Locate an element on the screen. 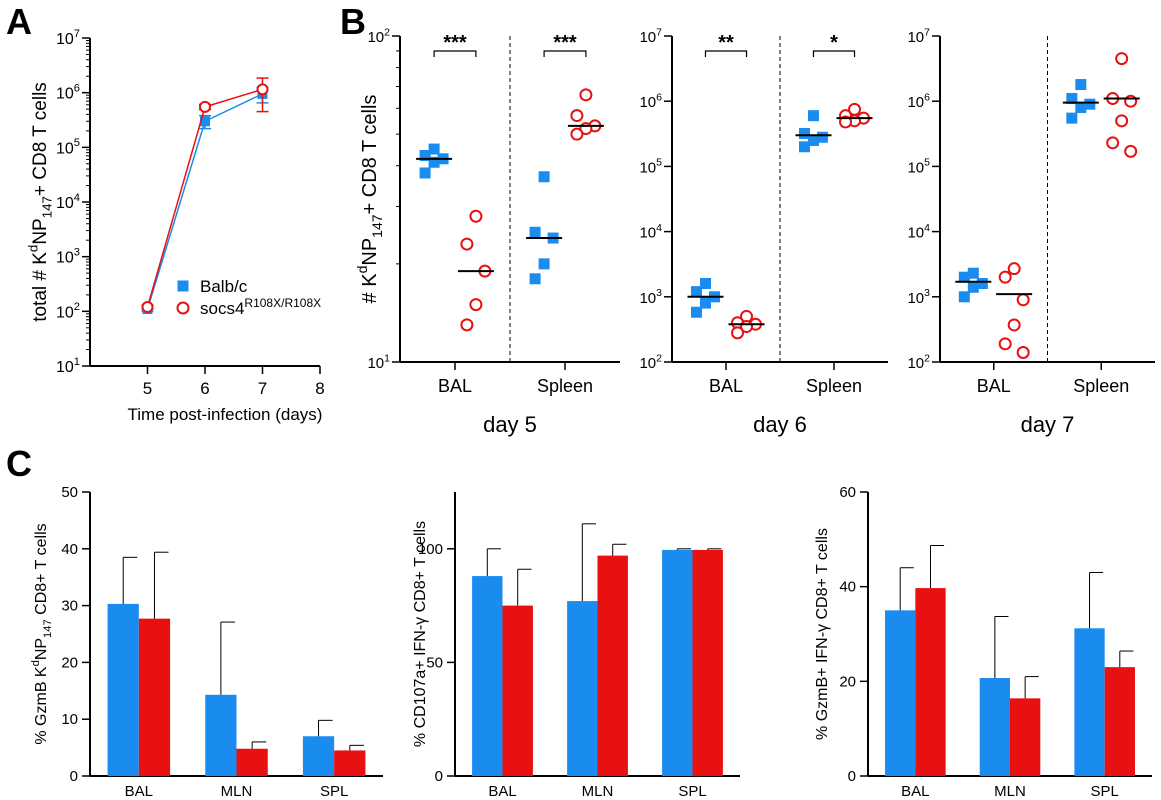 The width and height of the screenshot is (1161, 800). y-axis-label: % CD107a+ IFN-γ CD8+ T cells is located at coordinates (420, 634).